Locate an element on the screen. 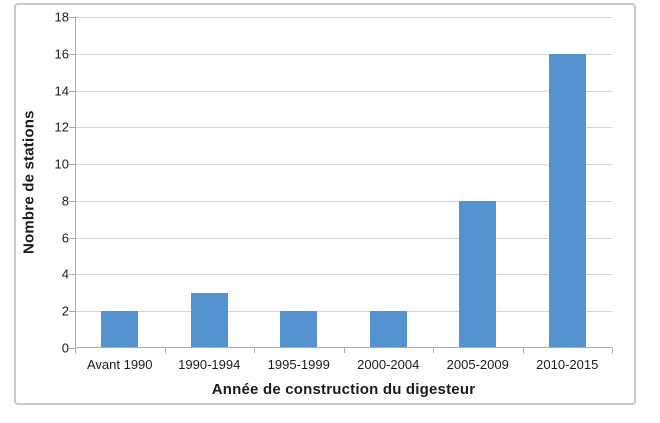 The height and width of the screenshot is (423, 660). x-tick-label: 2010-2015 is located at coordinates (567, 364).